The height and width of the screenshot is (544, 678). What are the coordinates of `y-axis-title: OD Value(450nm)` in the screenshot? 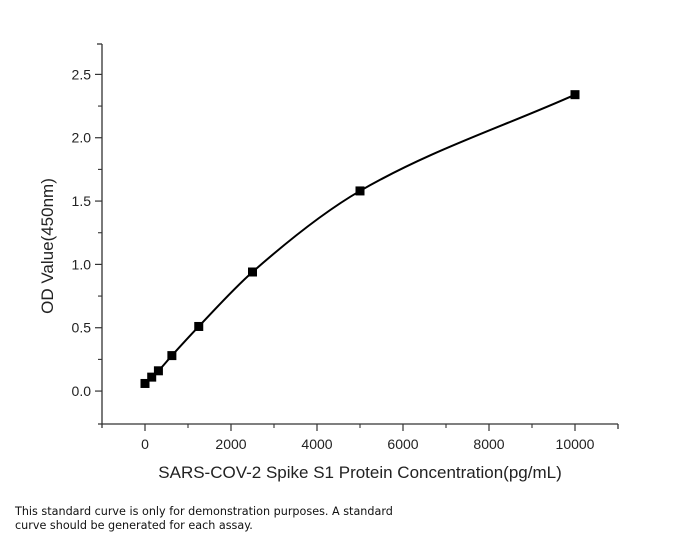 It's located at (47, 246).